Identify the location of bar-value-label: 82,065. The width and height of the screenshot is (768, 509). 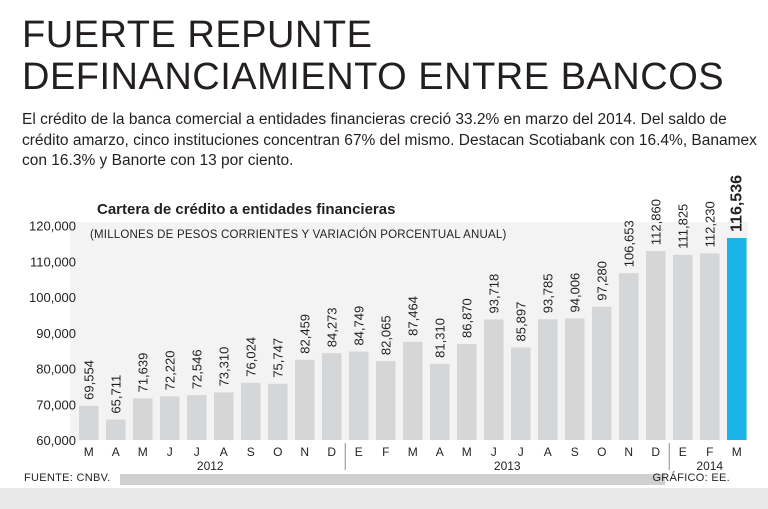
(386, 335).